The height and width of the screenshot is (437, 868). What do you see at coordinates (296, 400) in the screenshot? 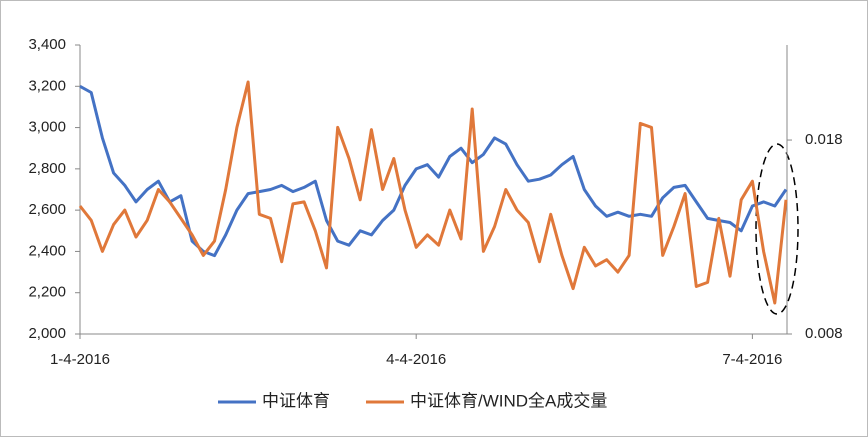
I see `legend-label: 中证体育` at bounding box center [296, 400].